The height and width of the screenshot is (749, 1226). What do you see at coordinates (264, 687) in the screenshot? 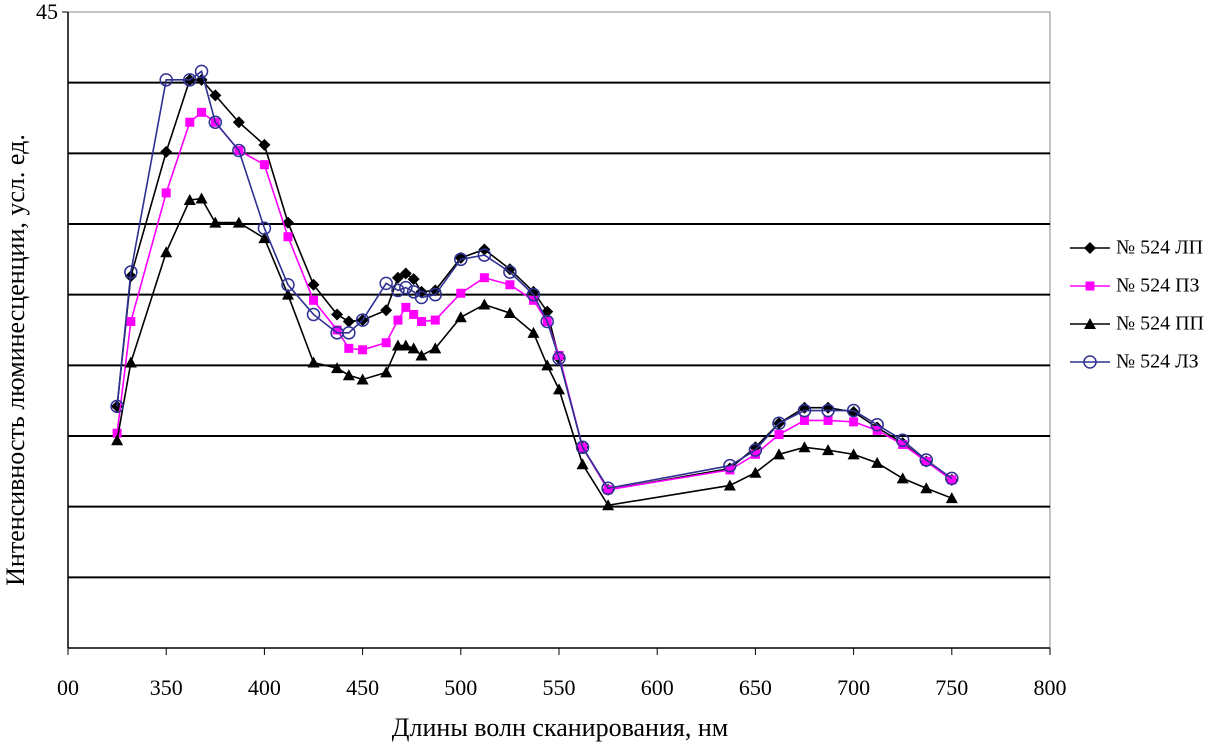
I see `x-tick-label: 400` at bounding box center [264, 687].